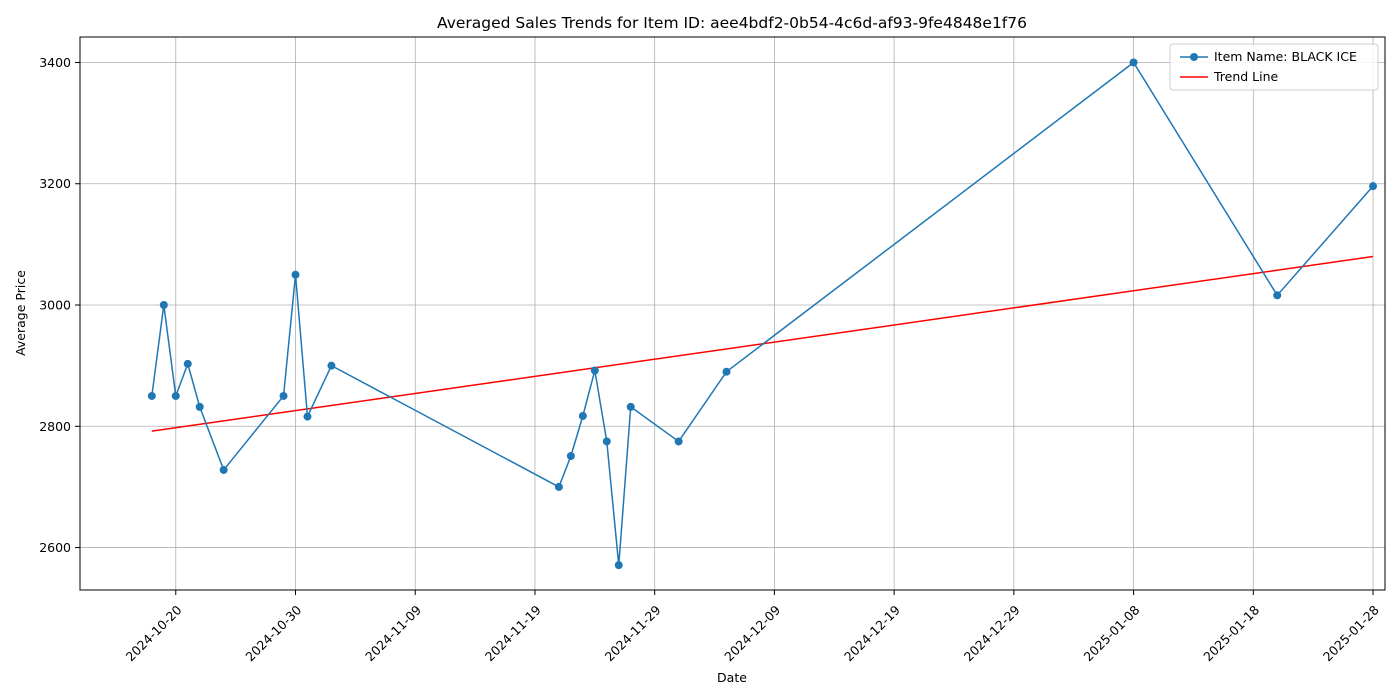 The height and width of the screenshot is (700, 1400). Describe the element at coordinates (1285, 56) in the screenshot. I see `legend-label-black-ice: Item Name: BLACK ICE` at that location.